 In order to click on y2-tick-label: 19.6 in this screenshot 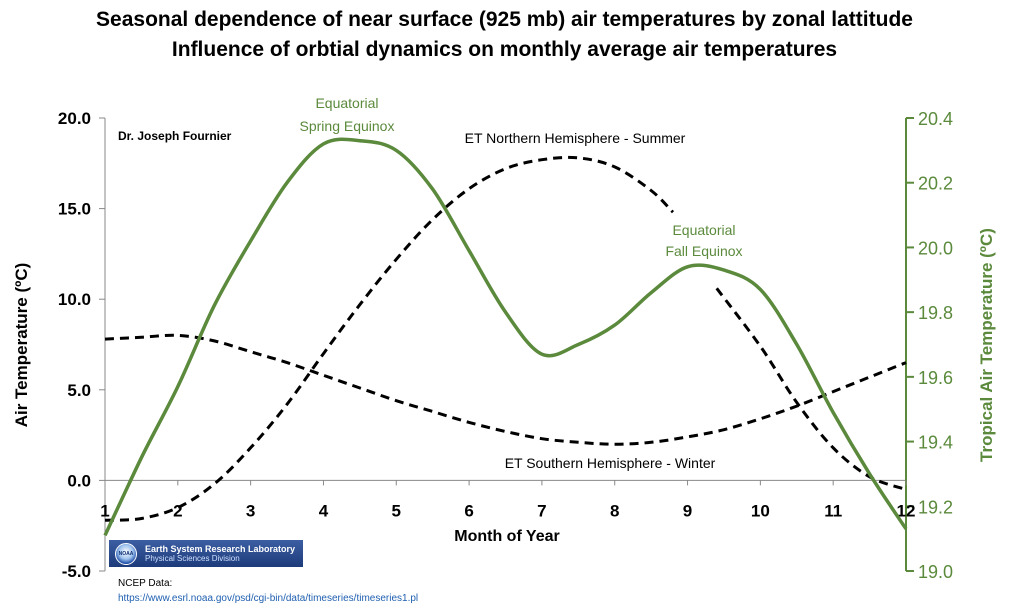, I will do `click(935, 378)`.